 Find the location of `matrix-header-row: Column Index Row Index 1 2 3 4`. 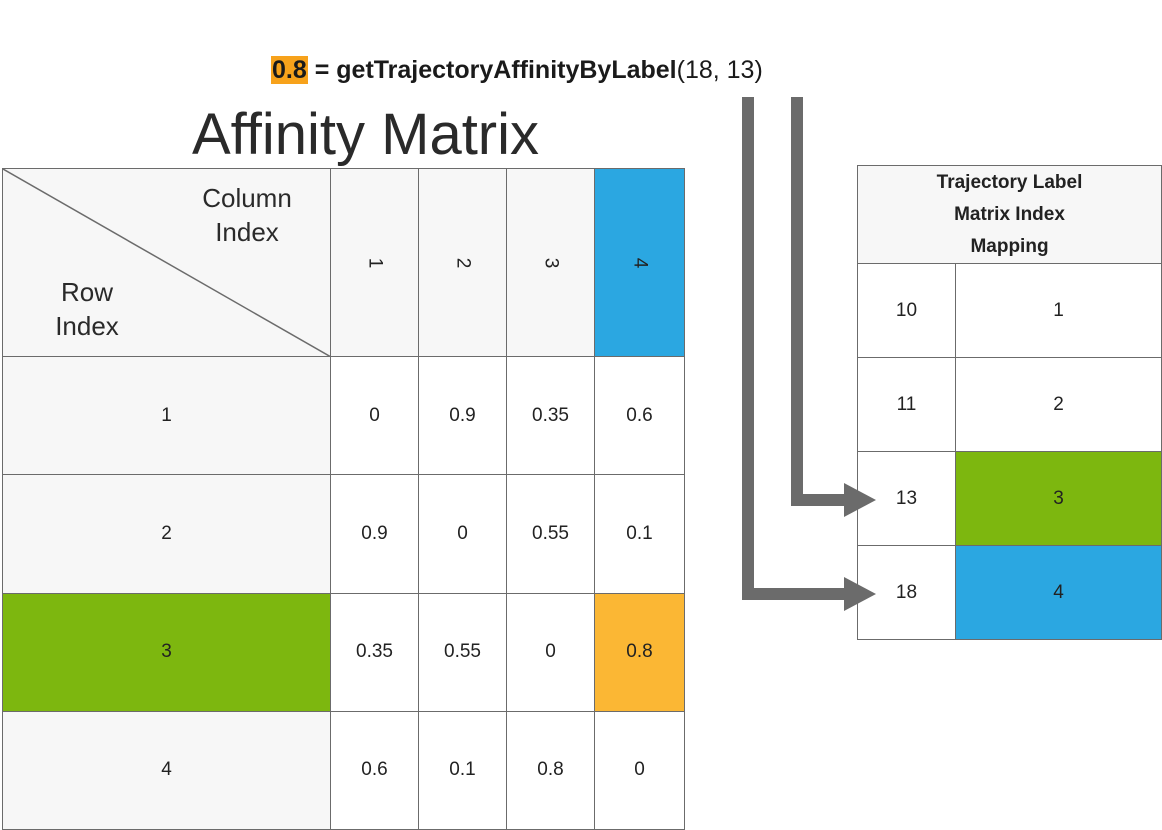

matrix-header-row: Column Index Row Index 1 2 3 4 is located at coordinates (343, 262).